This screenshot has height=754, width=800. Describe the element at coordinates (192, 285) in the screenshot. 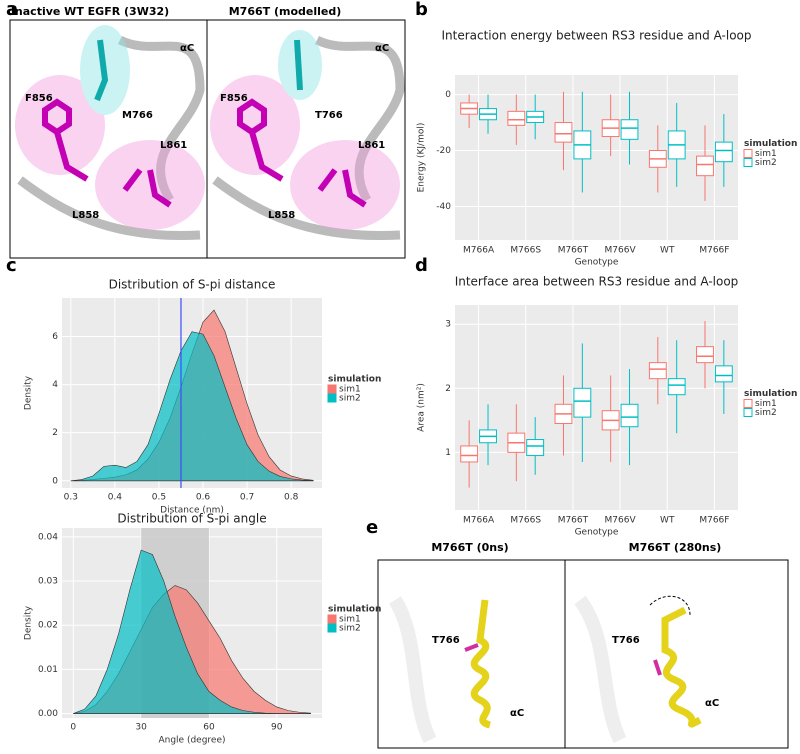

I see `chart-title: Distribution of S-pi distance` at that location.